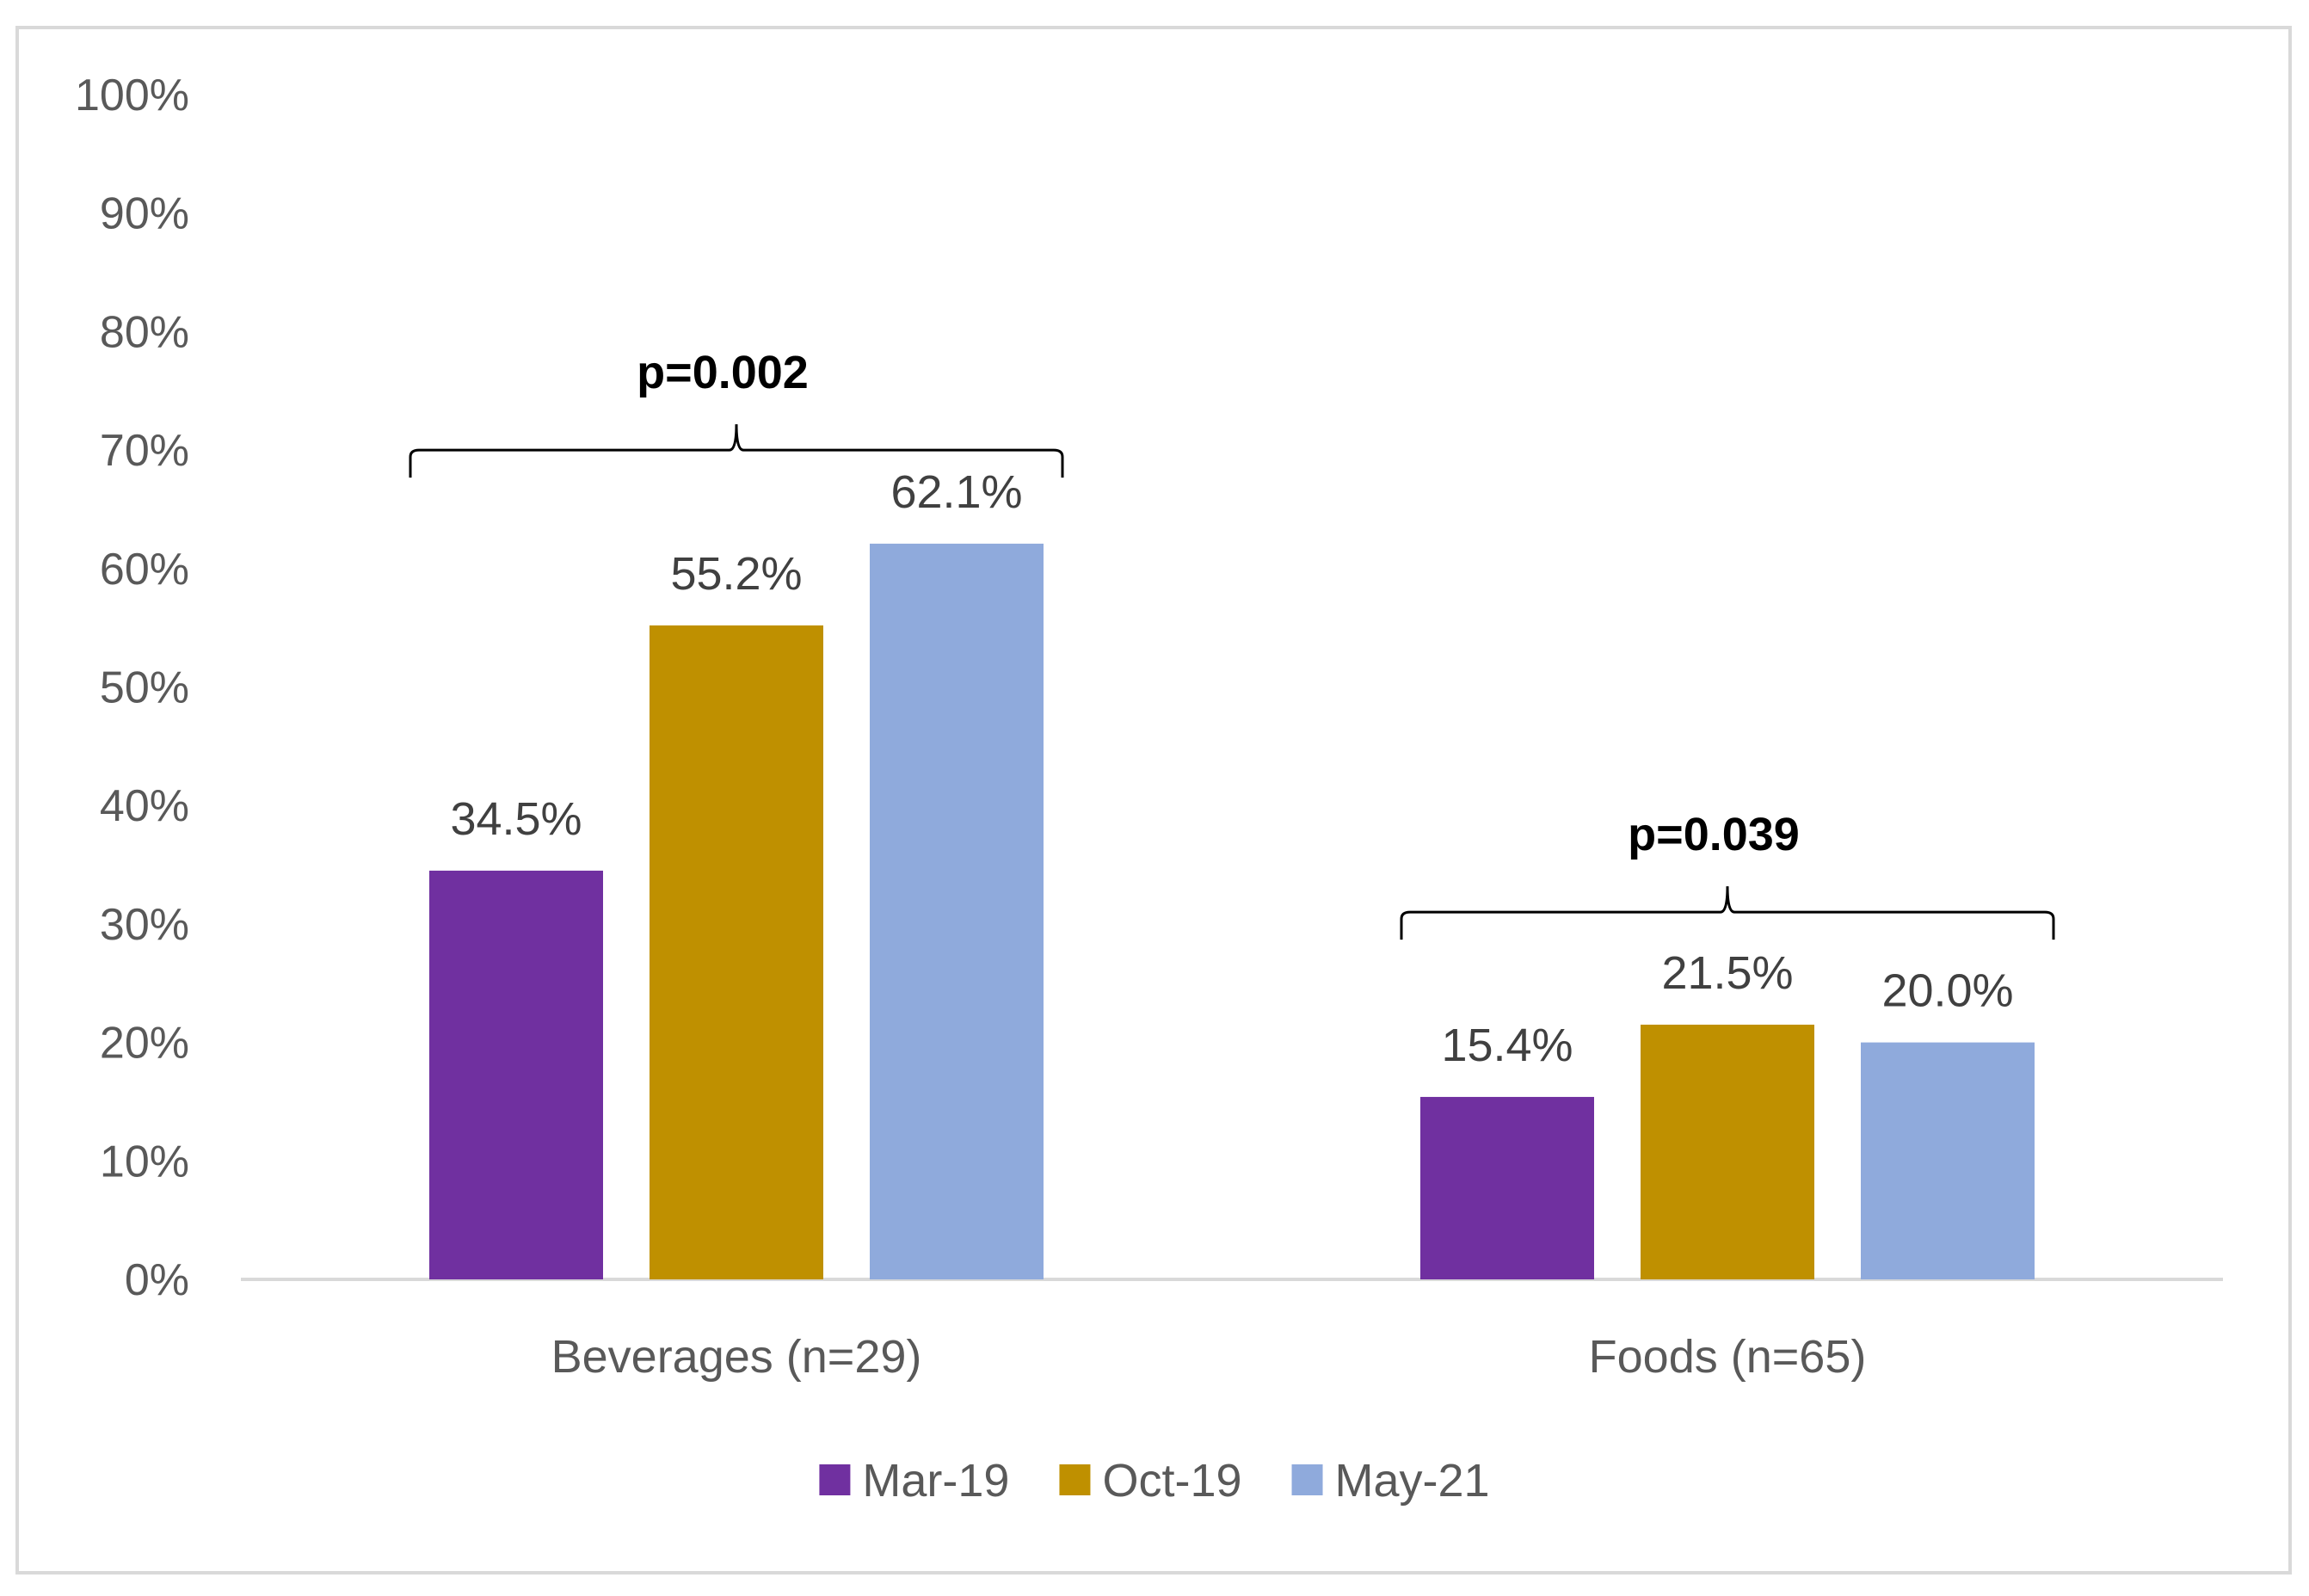 The image size is (2309, 1596). Describe the element at coordinates (736, 574) in the screenshot. I see `data-label: 55.2%` at that location.